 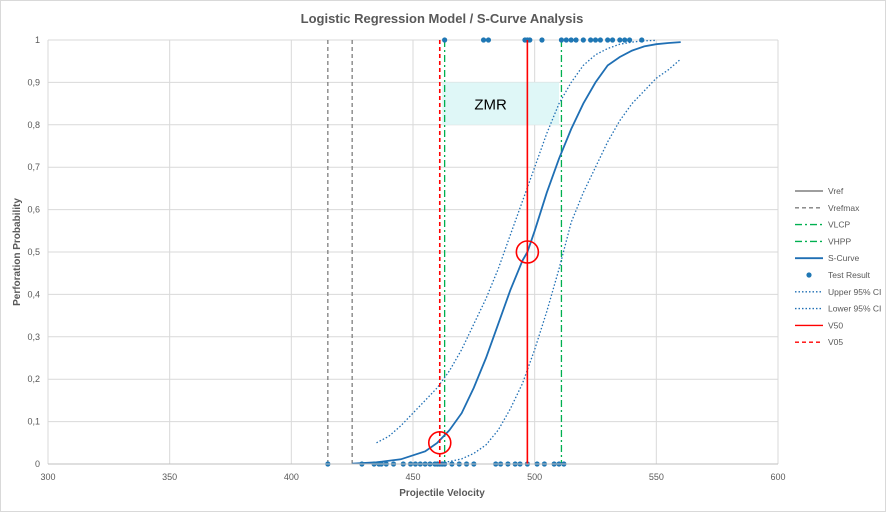 I want to click on legend-label-v05: V05, so click(x=835, y=342).